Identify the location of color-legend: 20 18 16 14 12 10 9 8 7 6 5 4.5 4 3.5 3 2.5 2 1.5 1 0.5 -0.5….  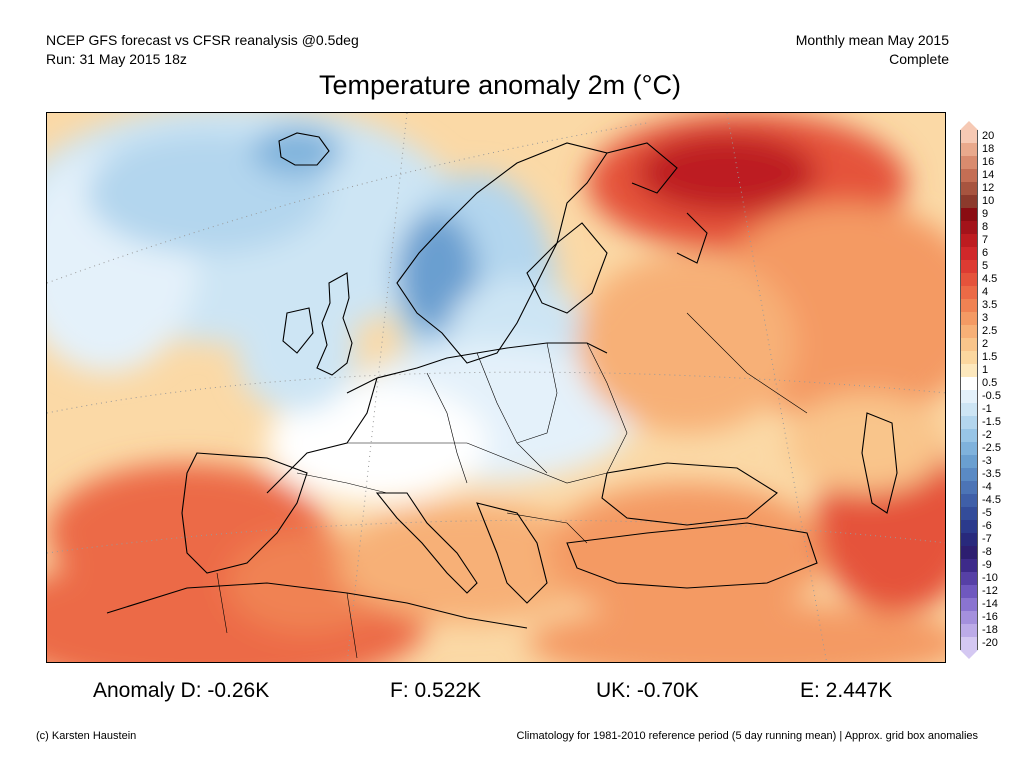
(980, 390).